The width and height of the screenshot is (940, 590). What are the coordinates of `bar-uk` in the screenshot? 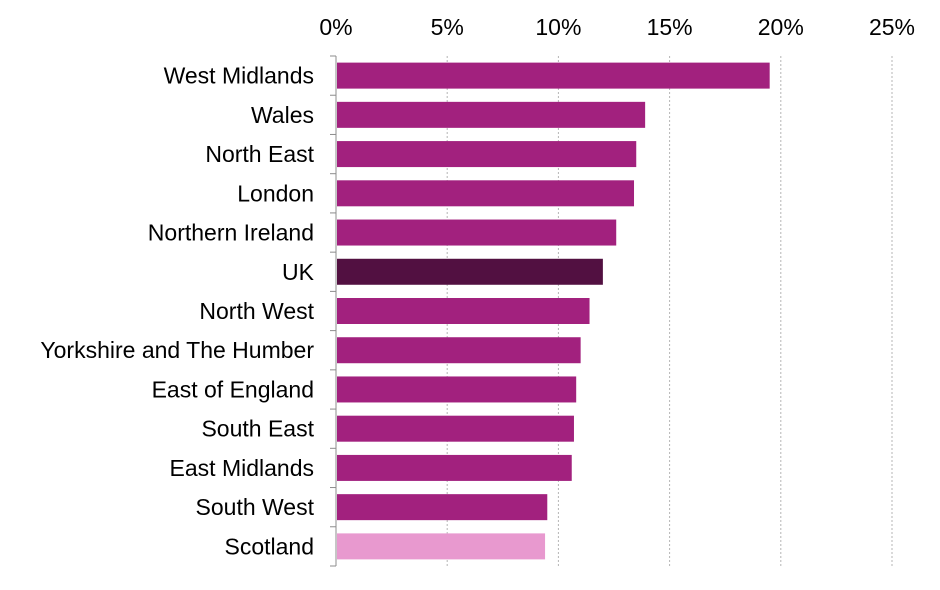 It's located at (470, 271).